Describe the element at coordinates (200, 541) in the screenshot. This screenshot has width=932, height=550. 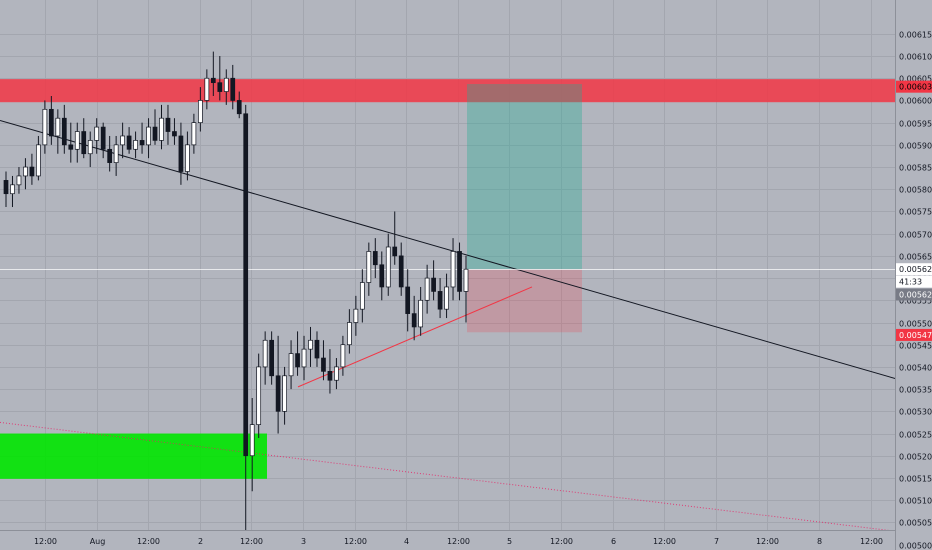
I see `time-tick-label: 2` at that location.